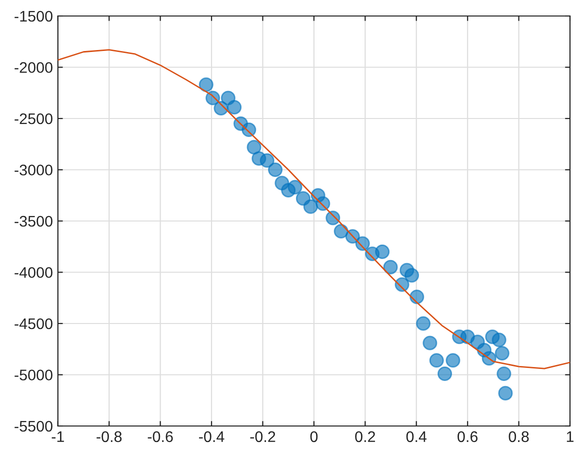  I want to click on x-tick-label: -0.4, so click(211, 436).